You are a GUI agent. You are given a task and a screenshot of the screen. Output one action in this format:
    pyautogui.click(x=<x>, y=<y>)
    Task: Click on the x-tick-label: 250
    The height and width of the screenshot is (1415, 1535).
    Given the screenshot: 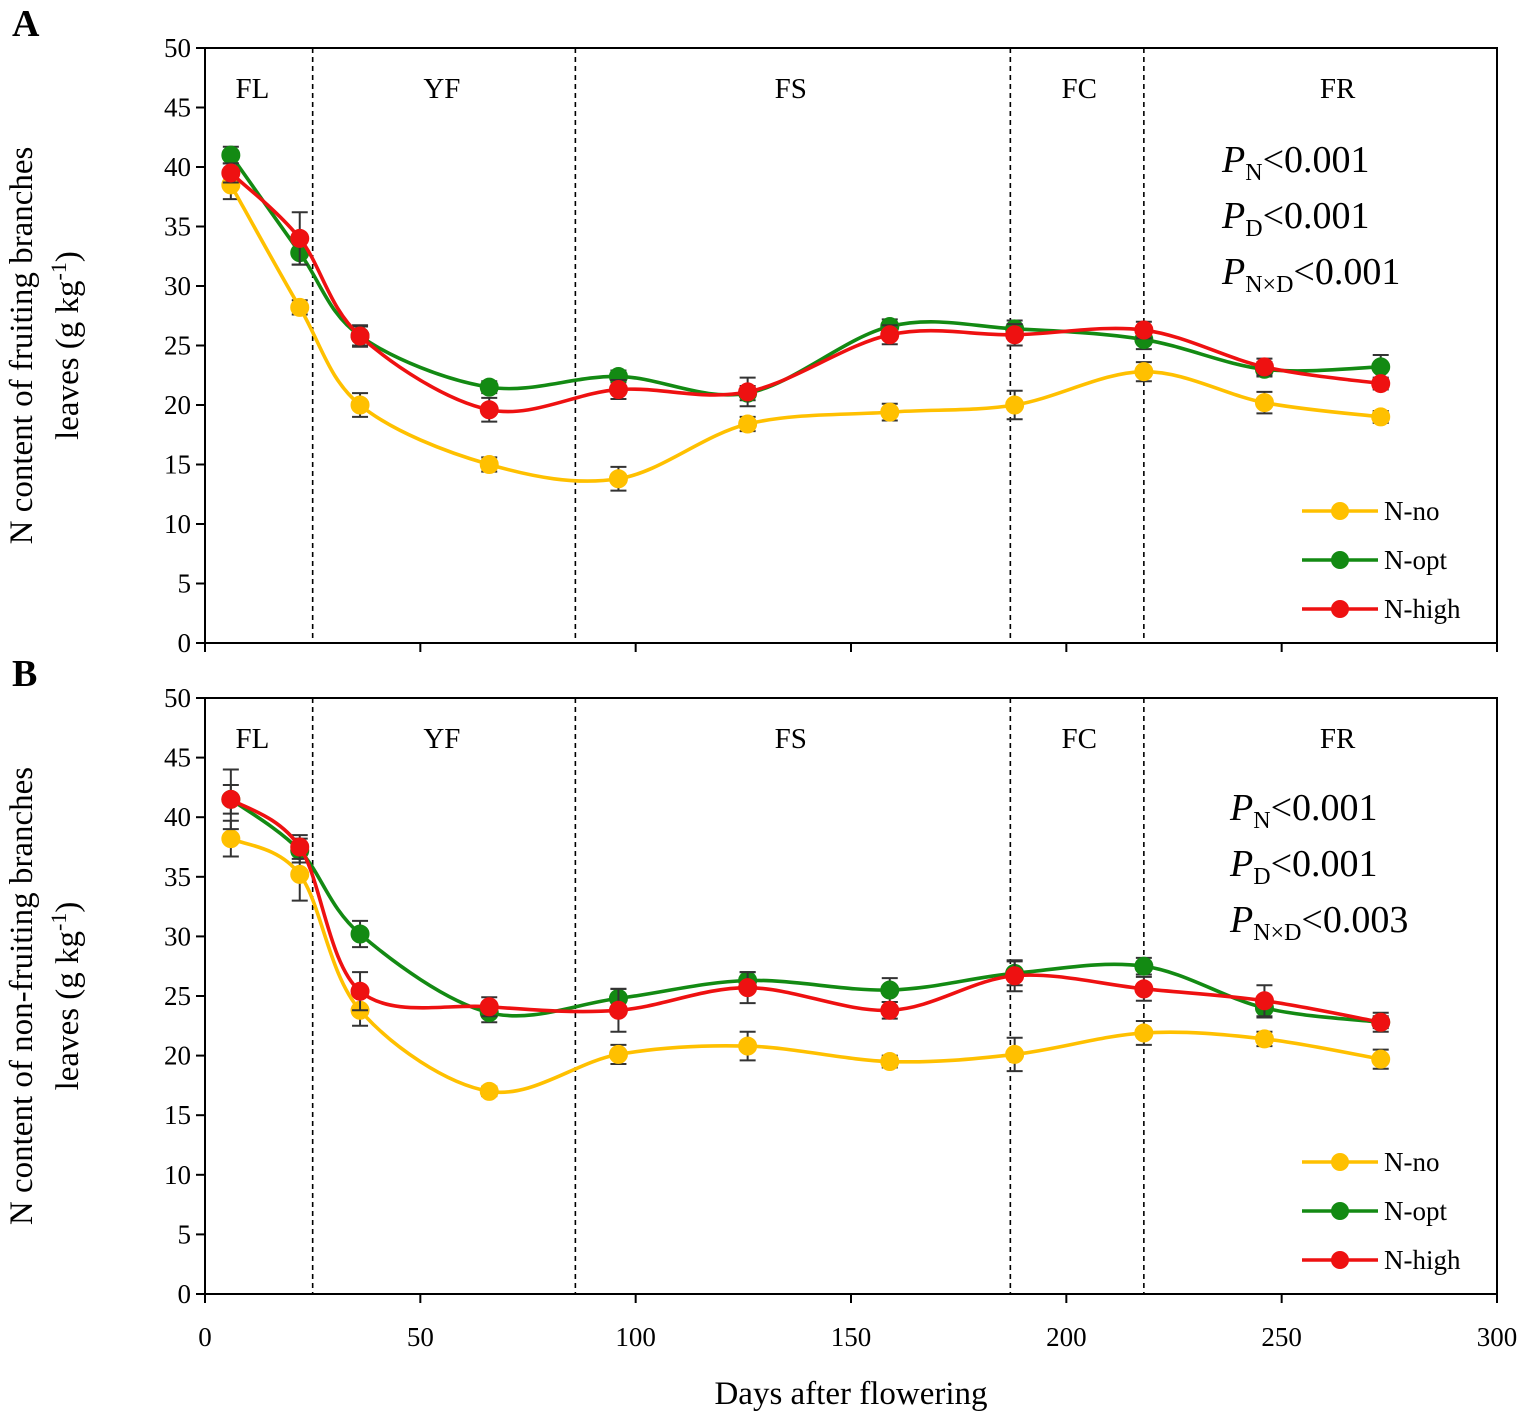 What is the action you would take?
    pyautogui.click(x=1281, y=1337)
    